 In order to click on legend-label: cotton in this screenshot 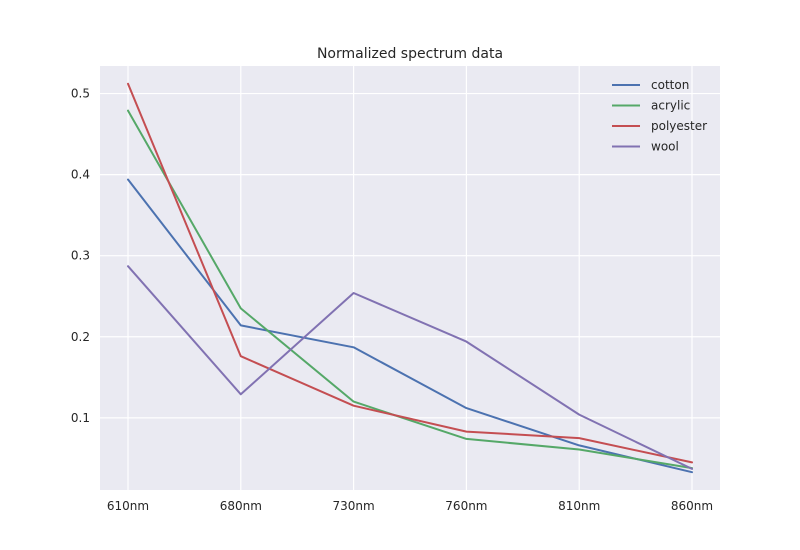, I will do `click(670, 85)`.